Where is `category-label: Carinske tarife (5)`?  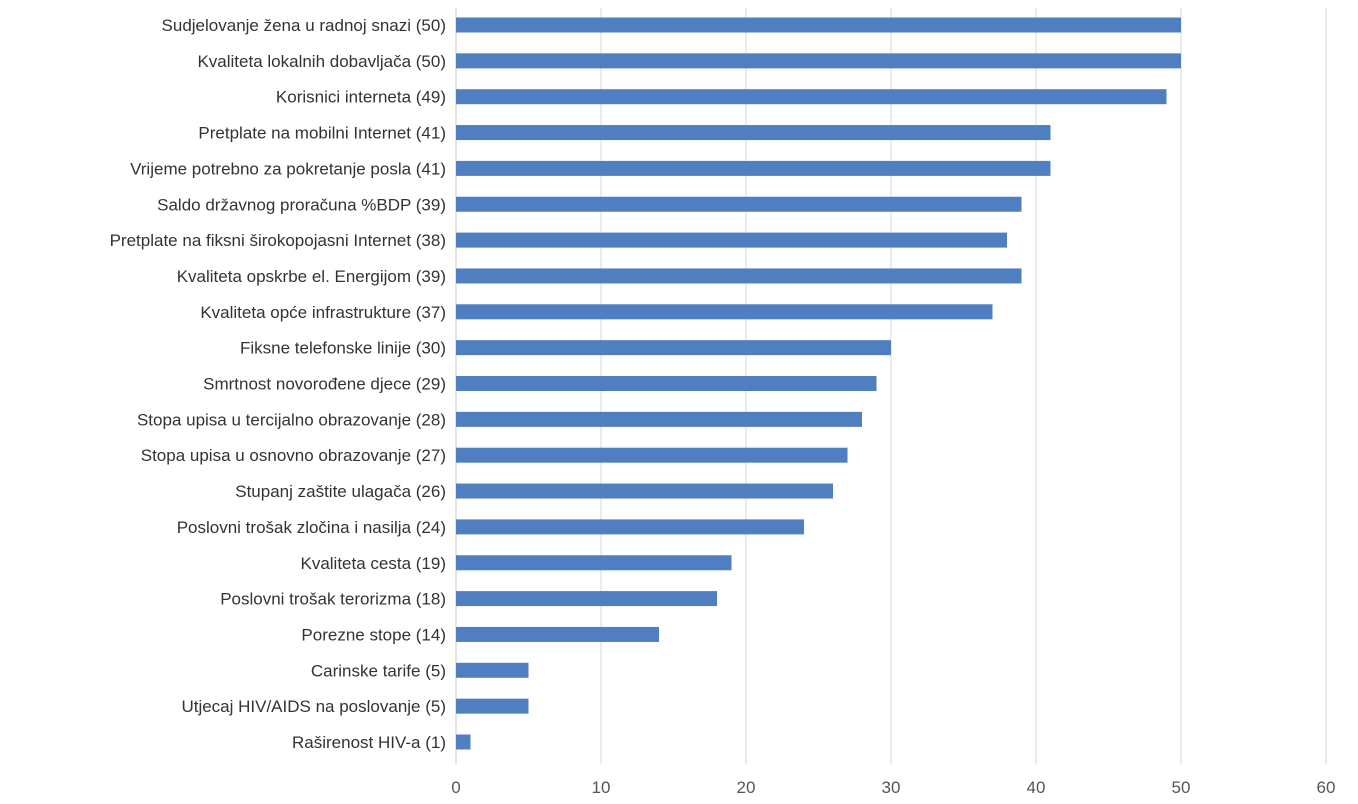 category-label: Carinske tarife (5) is located at coordinates (378, 670).